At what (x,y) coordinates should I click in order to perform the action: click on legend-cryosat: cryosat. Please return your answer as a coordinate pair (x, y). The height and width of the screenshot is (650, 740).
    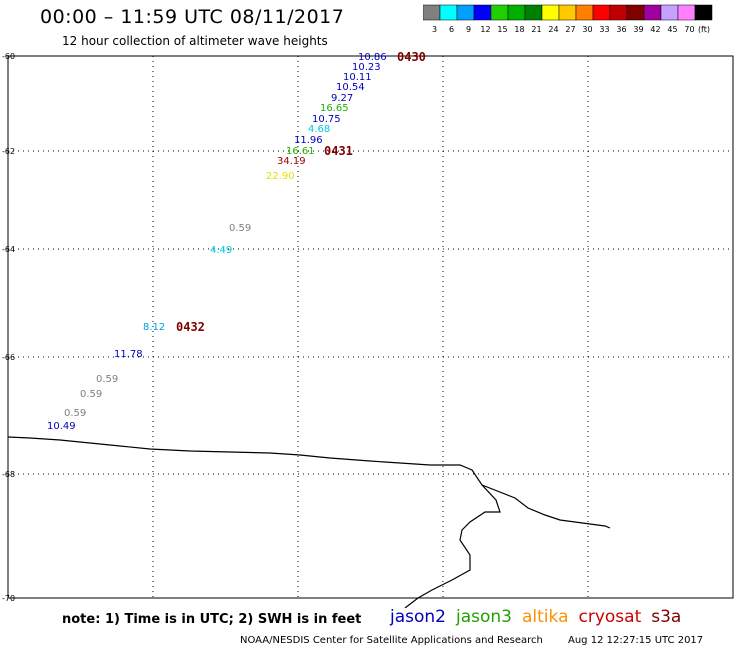
    Looking at the image, I should click on (610, 617).